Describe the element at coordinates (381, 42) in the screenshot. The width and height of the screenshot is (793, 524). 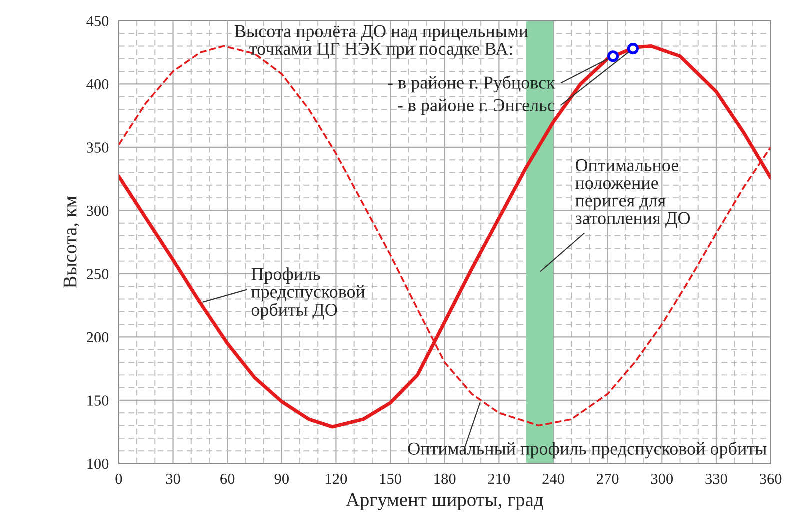
I see `annotation: Высота пролёта ДО над прицельными точками ЦГ НЭК при посадке ВА:` at that location.